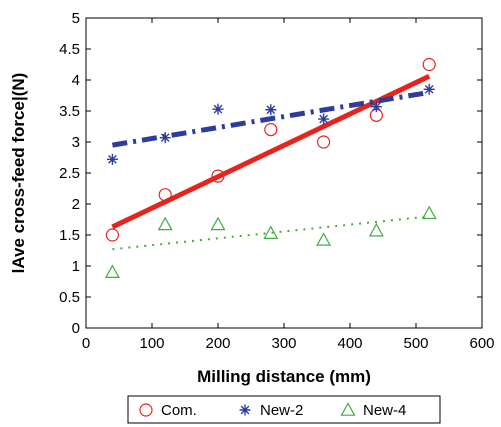 This screenshot has width=501, height=427. Describe the element at coordinates (76, 266) in the screenshot. I see `y-tick-label: 1` at that location.